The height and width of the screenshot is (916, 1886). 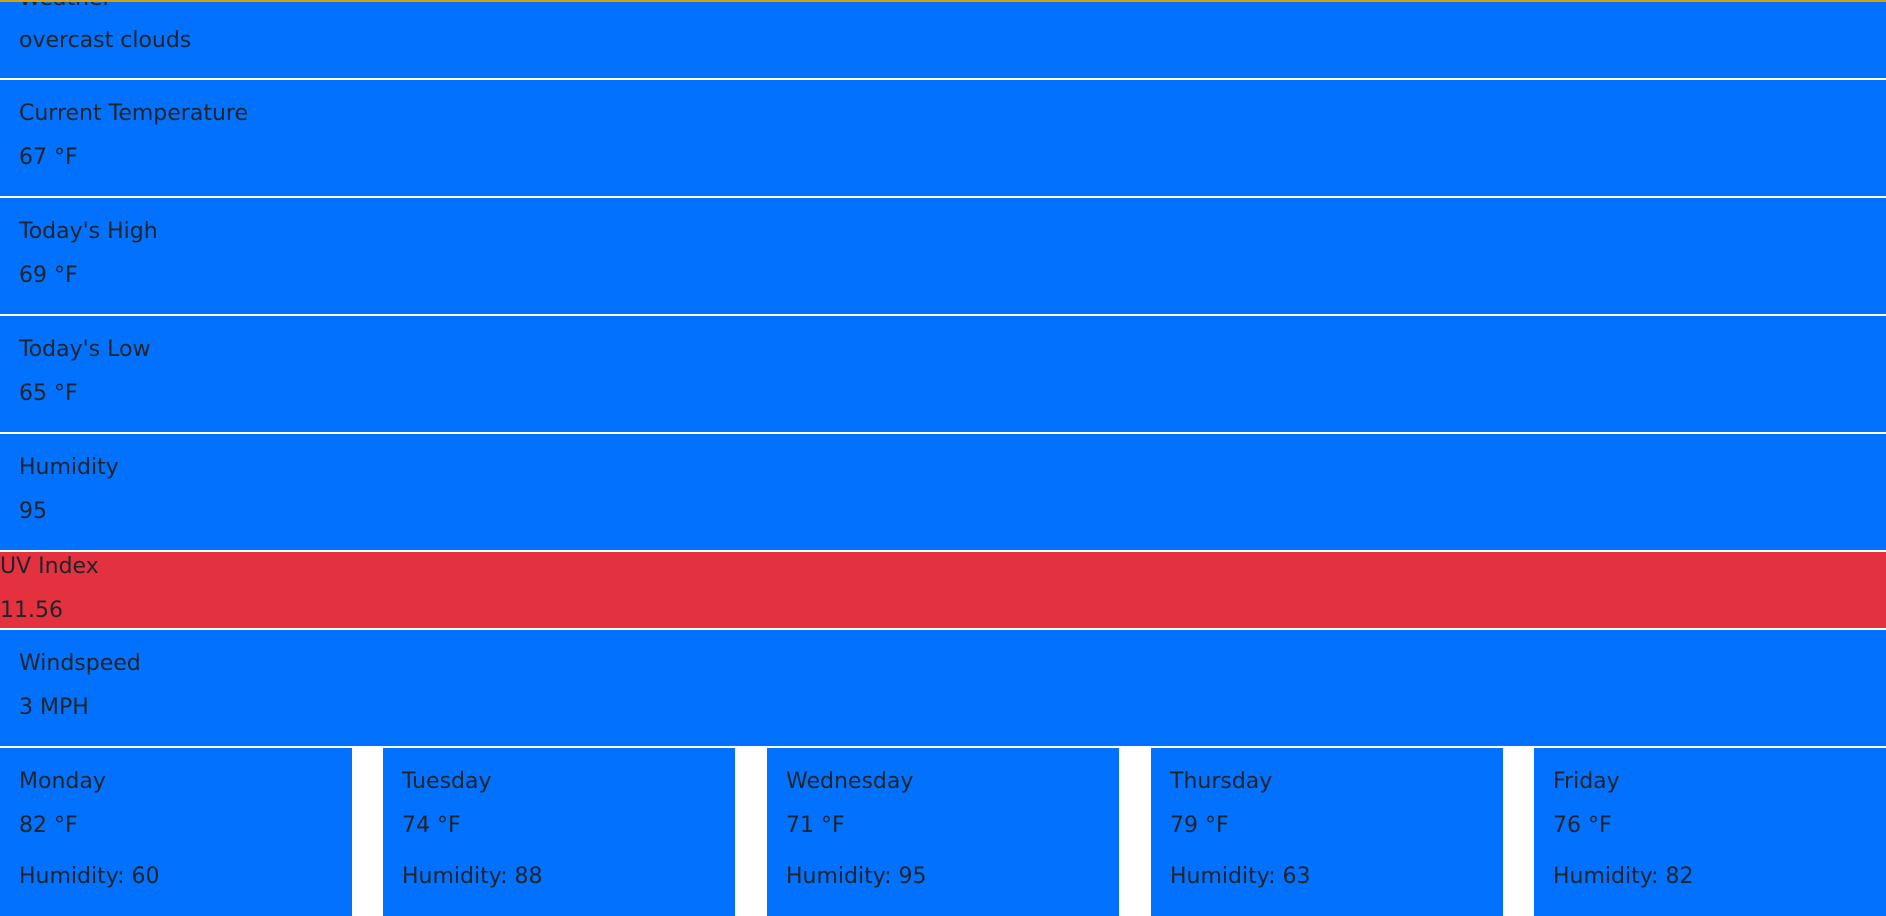 I want to click on windspeed-value: 3 MPH, so click(x=54, y=707).